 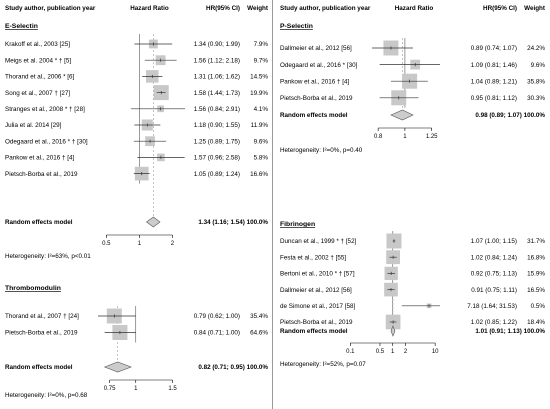 I want to click on panel-title: P-Selectin, so click(x=296, y=26).